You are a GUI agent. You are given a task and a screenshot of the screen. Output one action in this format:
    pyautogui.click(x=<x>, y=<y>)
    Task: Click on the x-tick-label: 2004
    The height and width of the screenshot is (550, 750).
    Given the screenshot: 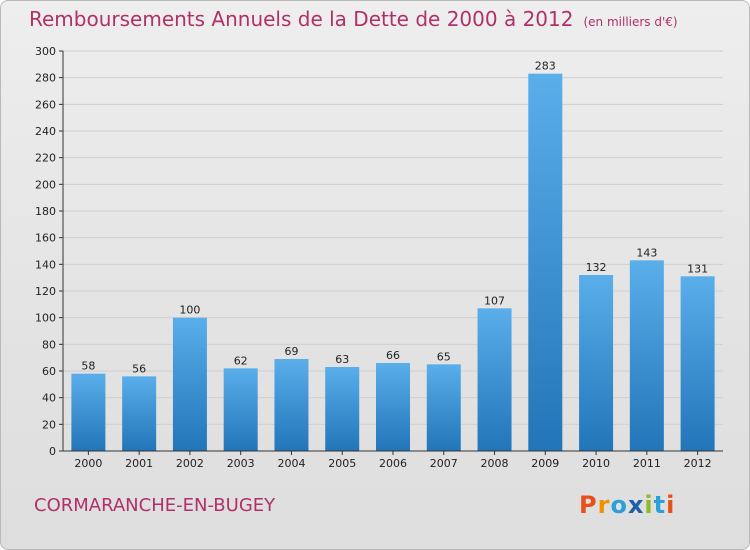 What is the action you would take?
    pyautogui.click(x=291, y=463)
    